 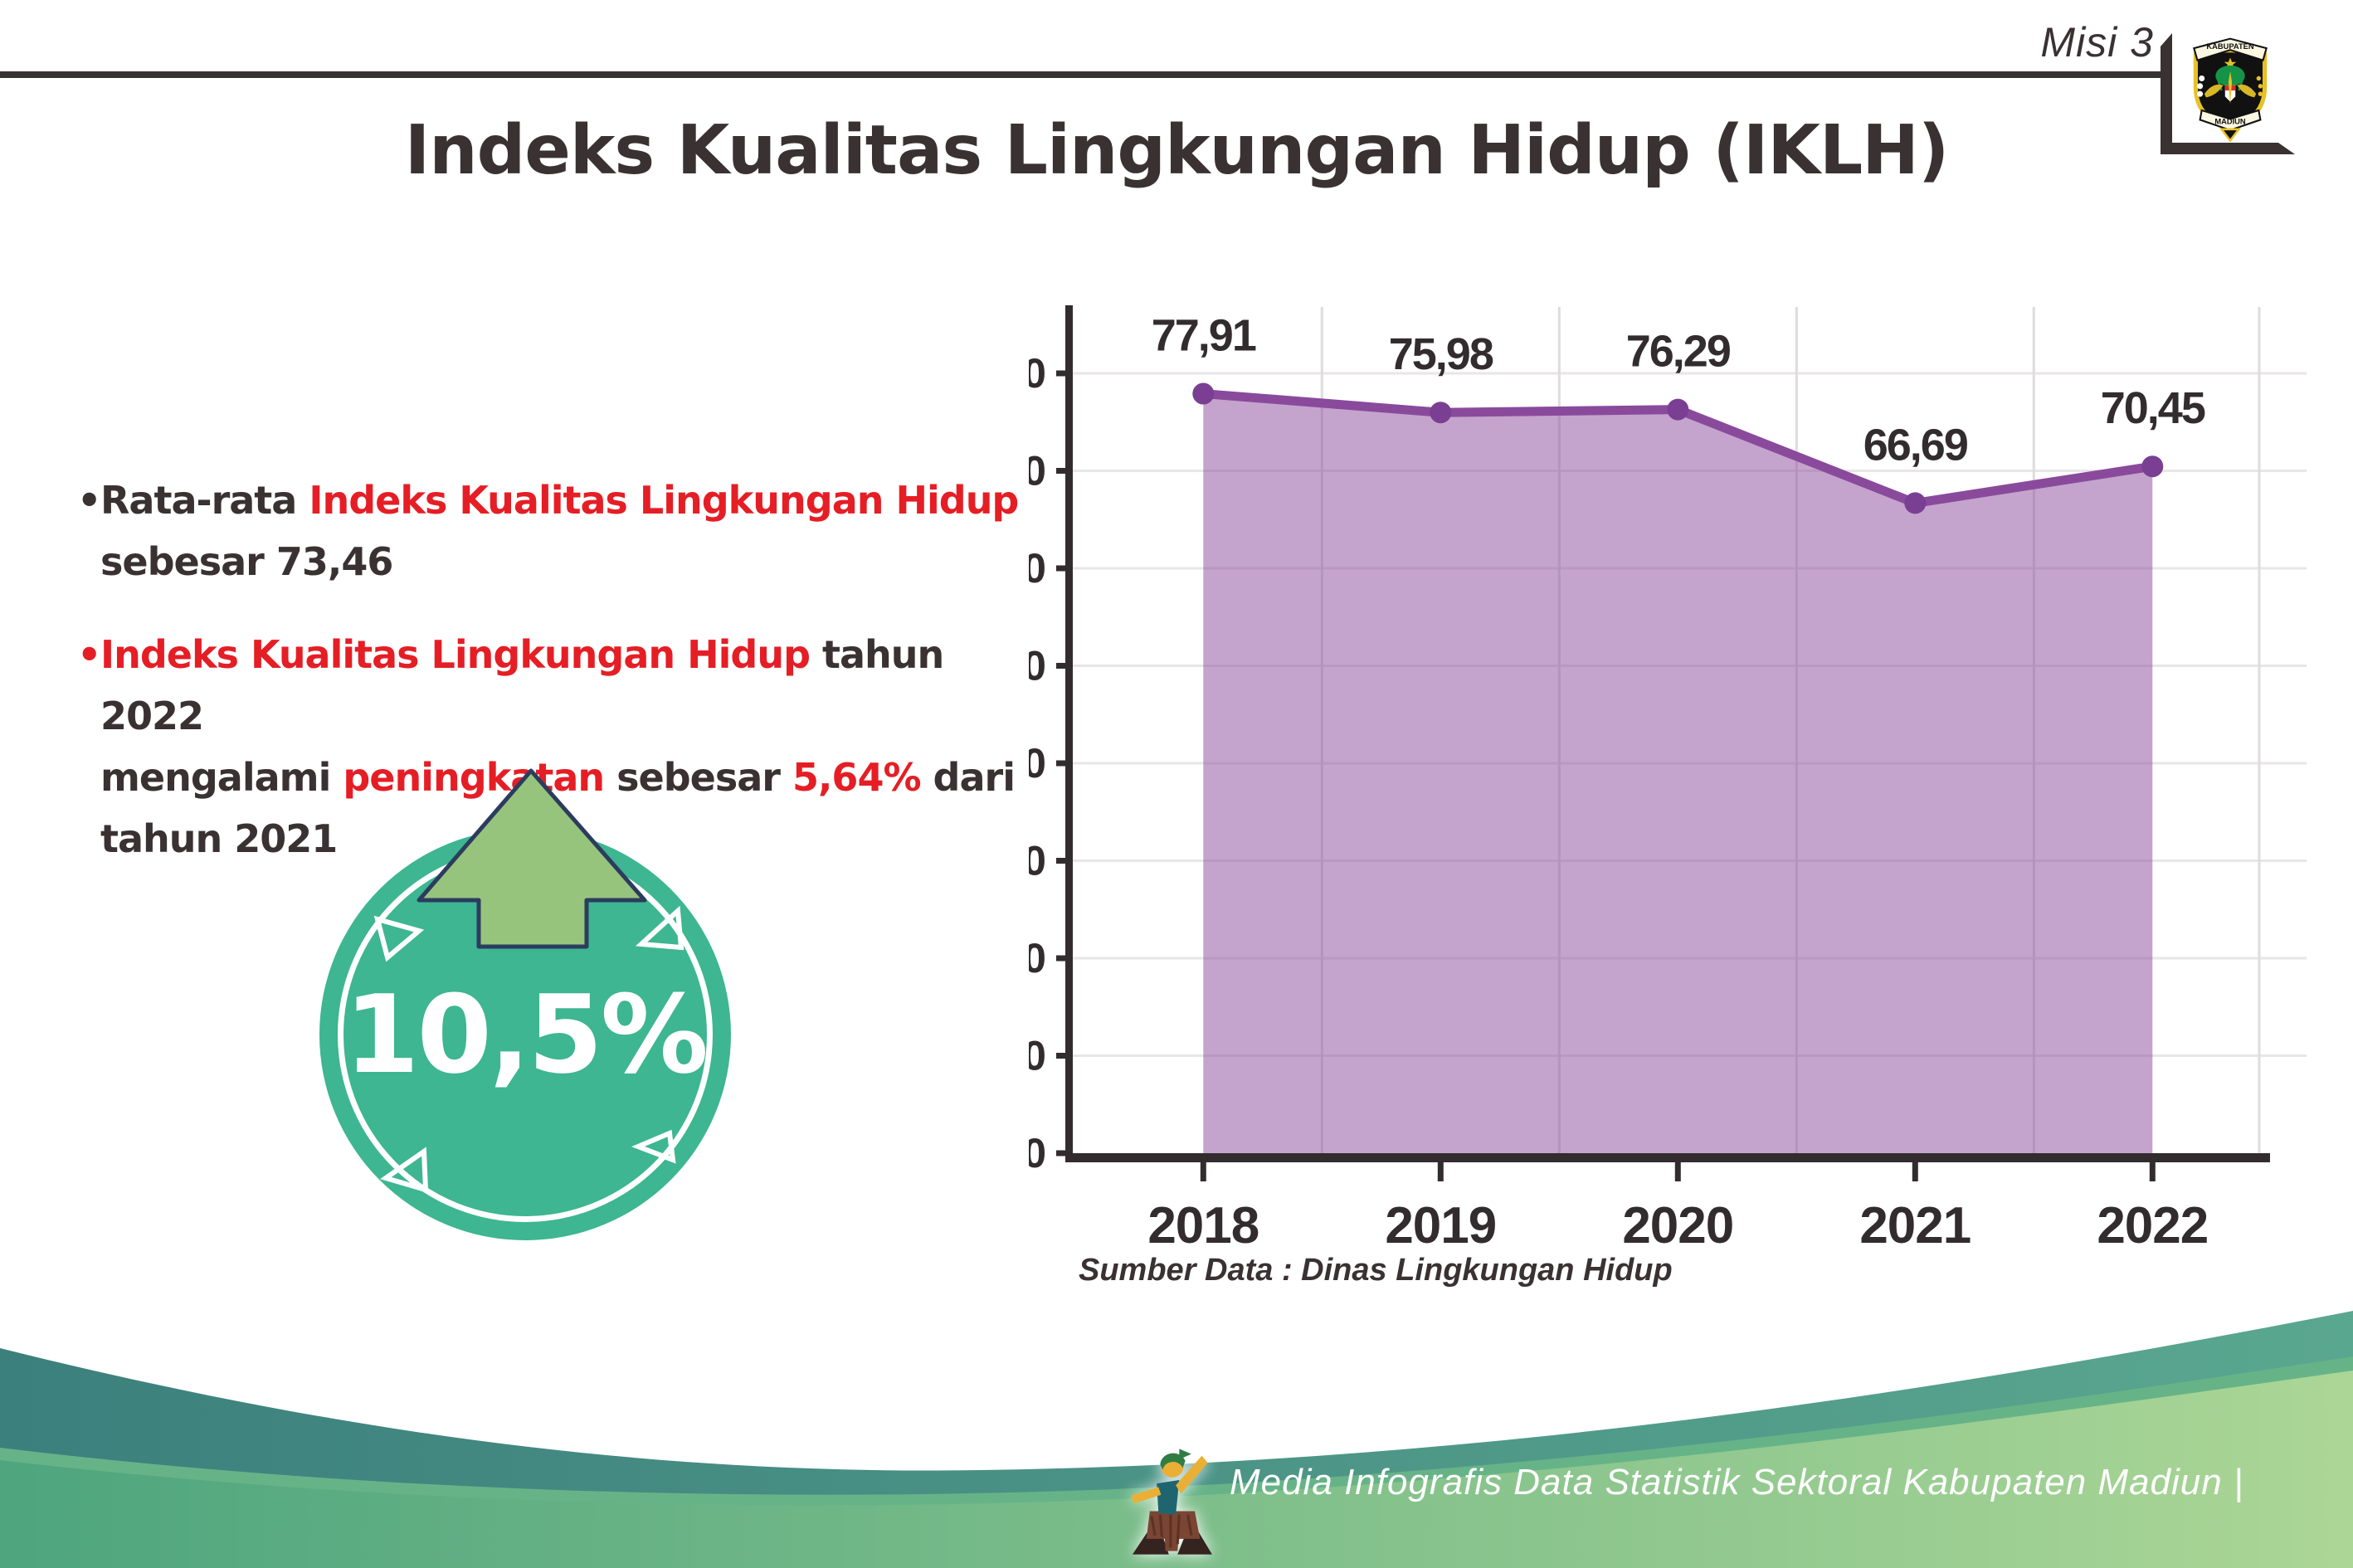 I want to click on chart-y-label: 0, so click(x=1037, y=1153).